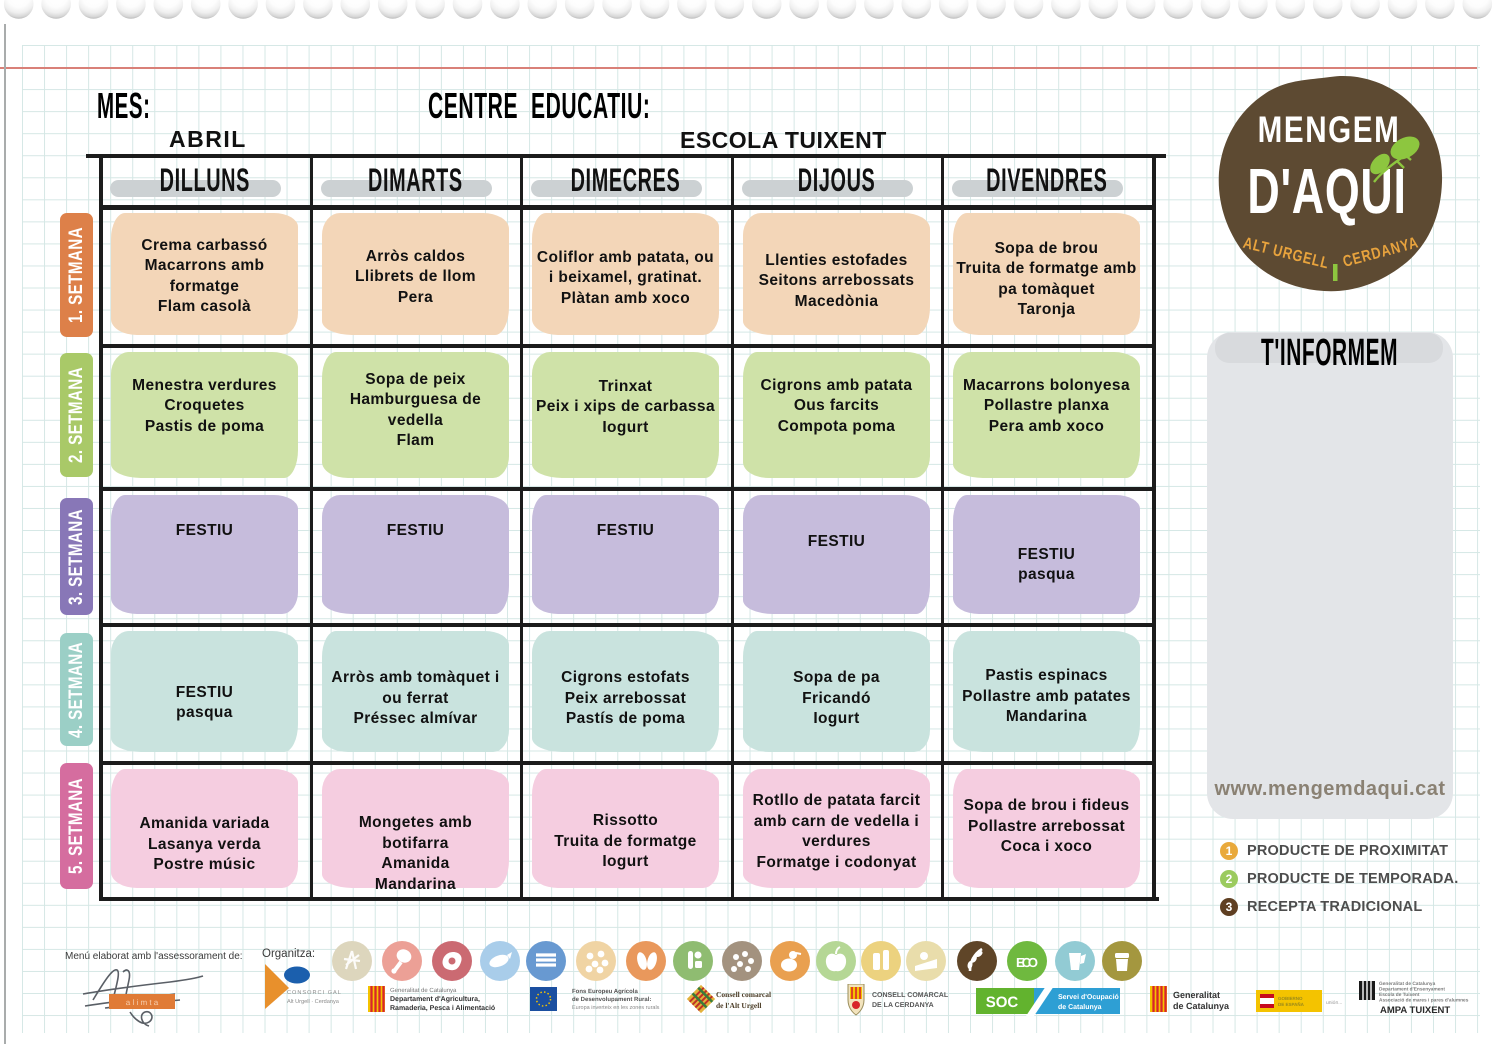  What do you see at coordinates (1002, 1002) in the screenshot?
I see `svg-text: SOC` at bounding box center [1002, 1002].